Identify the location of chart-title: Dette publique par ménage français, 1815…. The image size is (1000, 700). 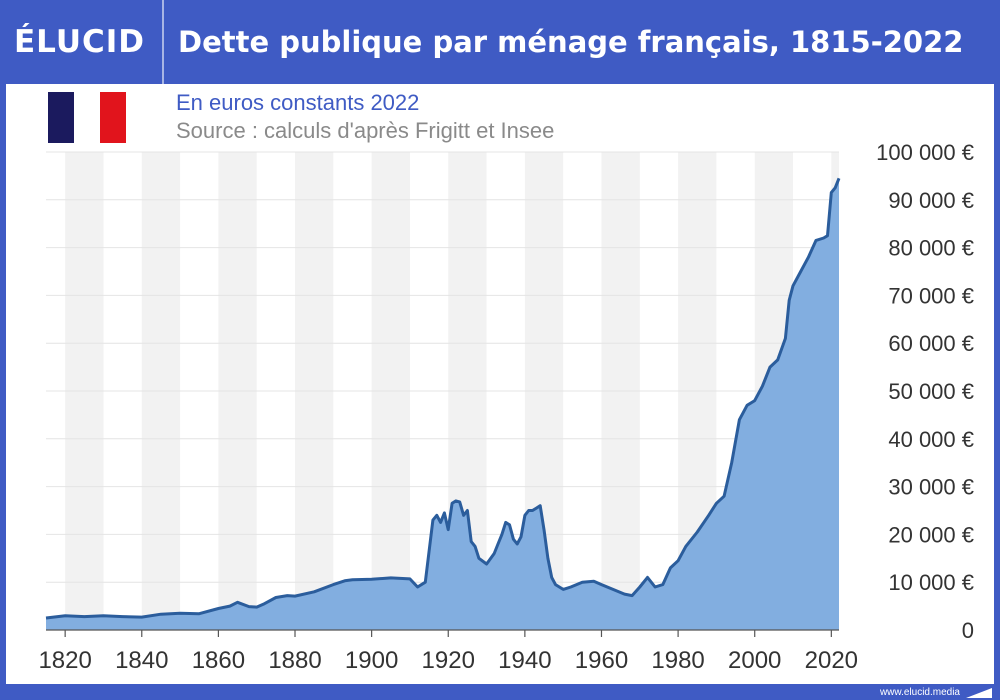
(571, 42).